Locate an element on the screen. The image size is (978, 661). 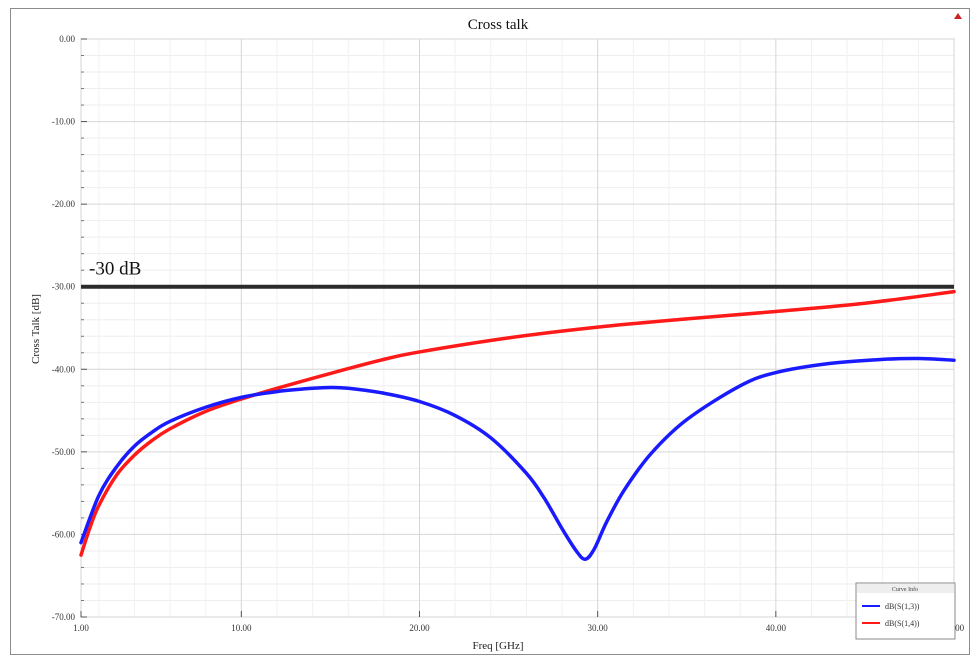
legend-label-s13: dB(S(1,3)) is located at coordinates (902, 606).